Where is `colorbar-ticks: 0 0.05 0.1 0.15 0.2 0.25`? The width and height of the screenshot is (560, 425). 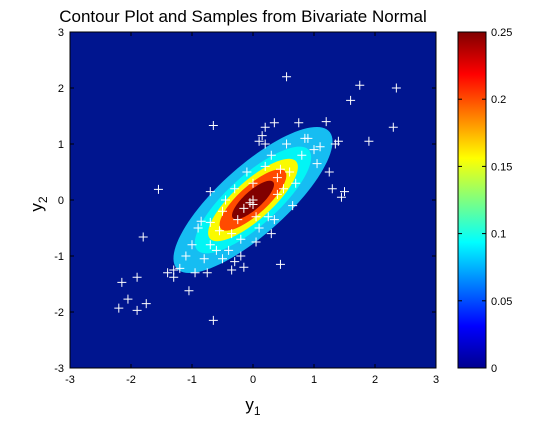
colorbar-ticks: 0 0.05 0.1 0.15 0.2 0.25 is located at coordinates (485, 201).